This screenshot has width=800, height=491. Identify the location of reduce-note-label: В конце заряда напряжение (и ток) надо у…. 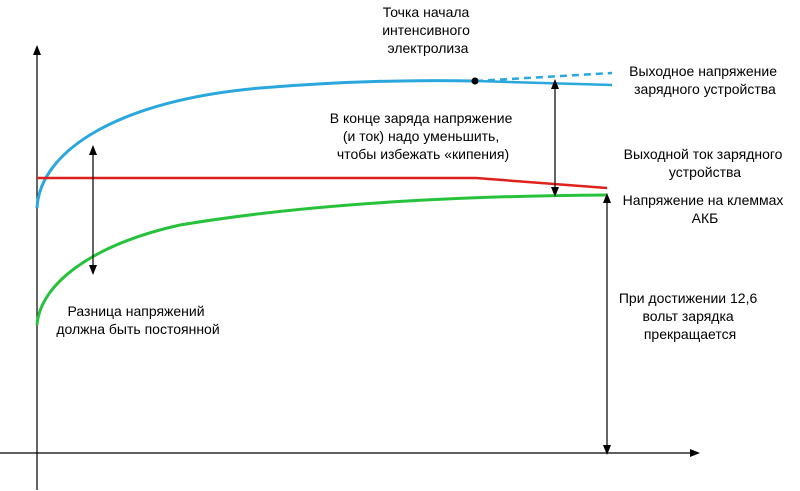
(423, 136).